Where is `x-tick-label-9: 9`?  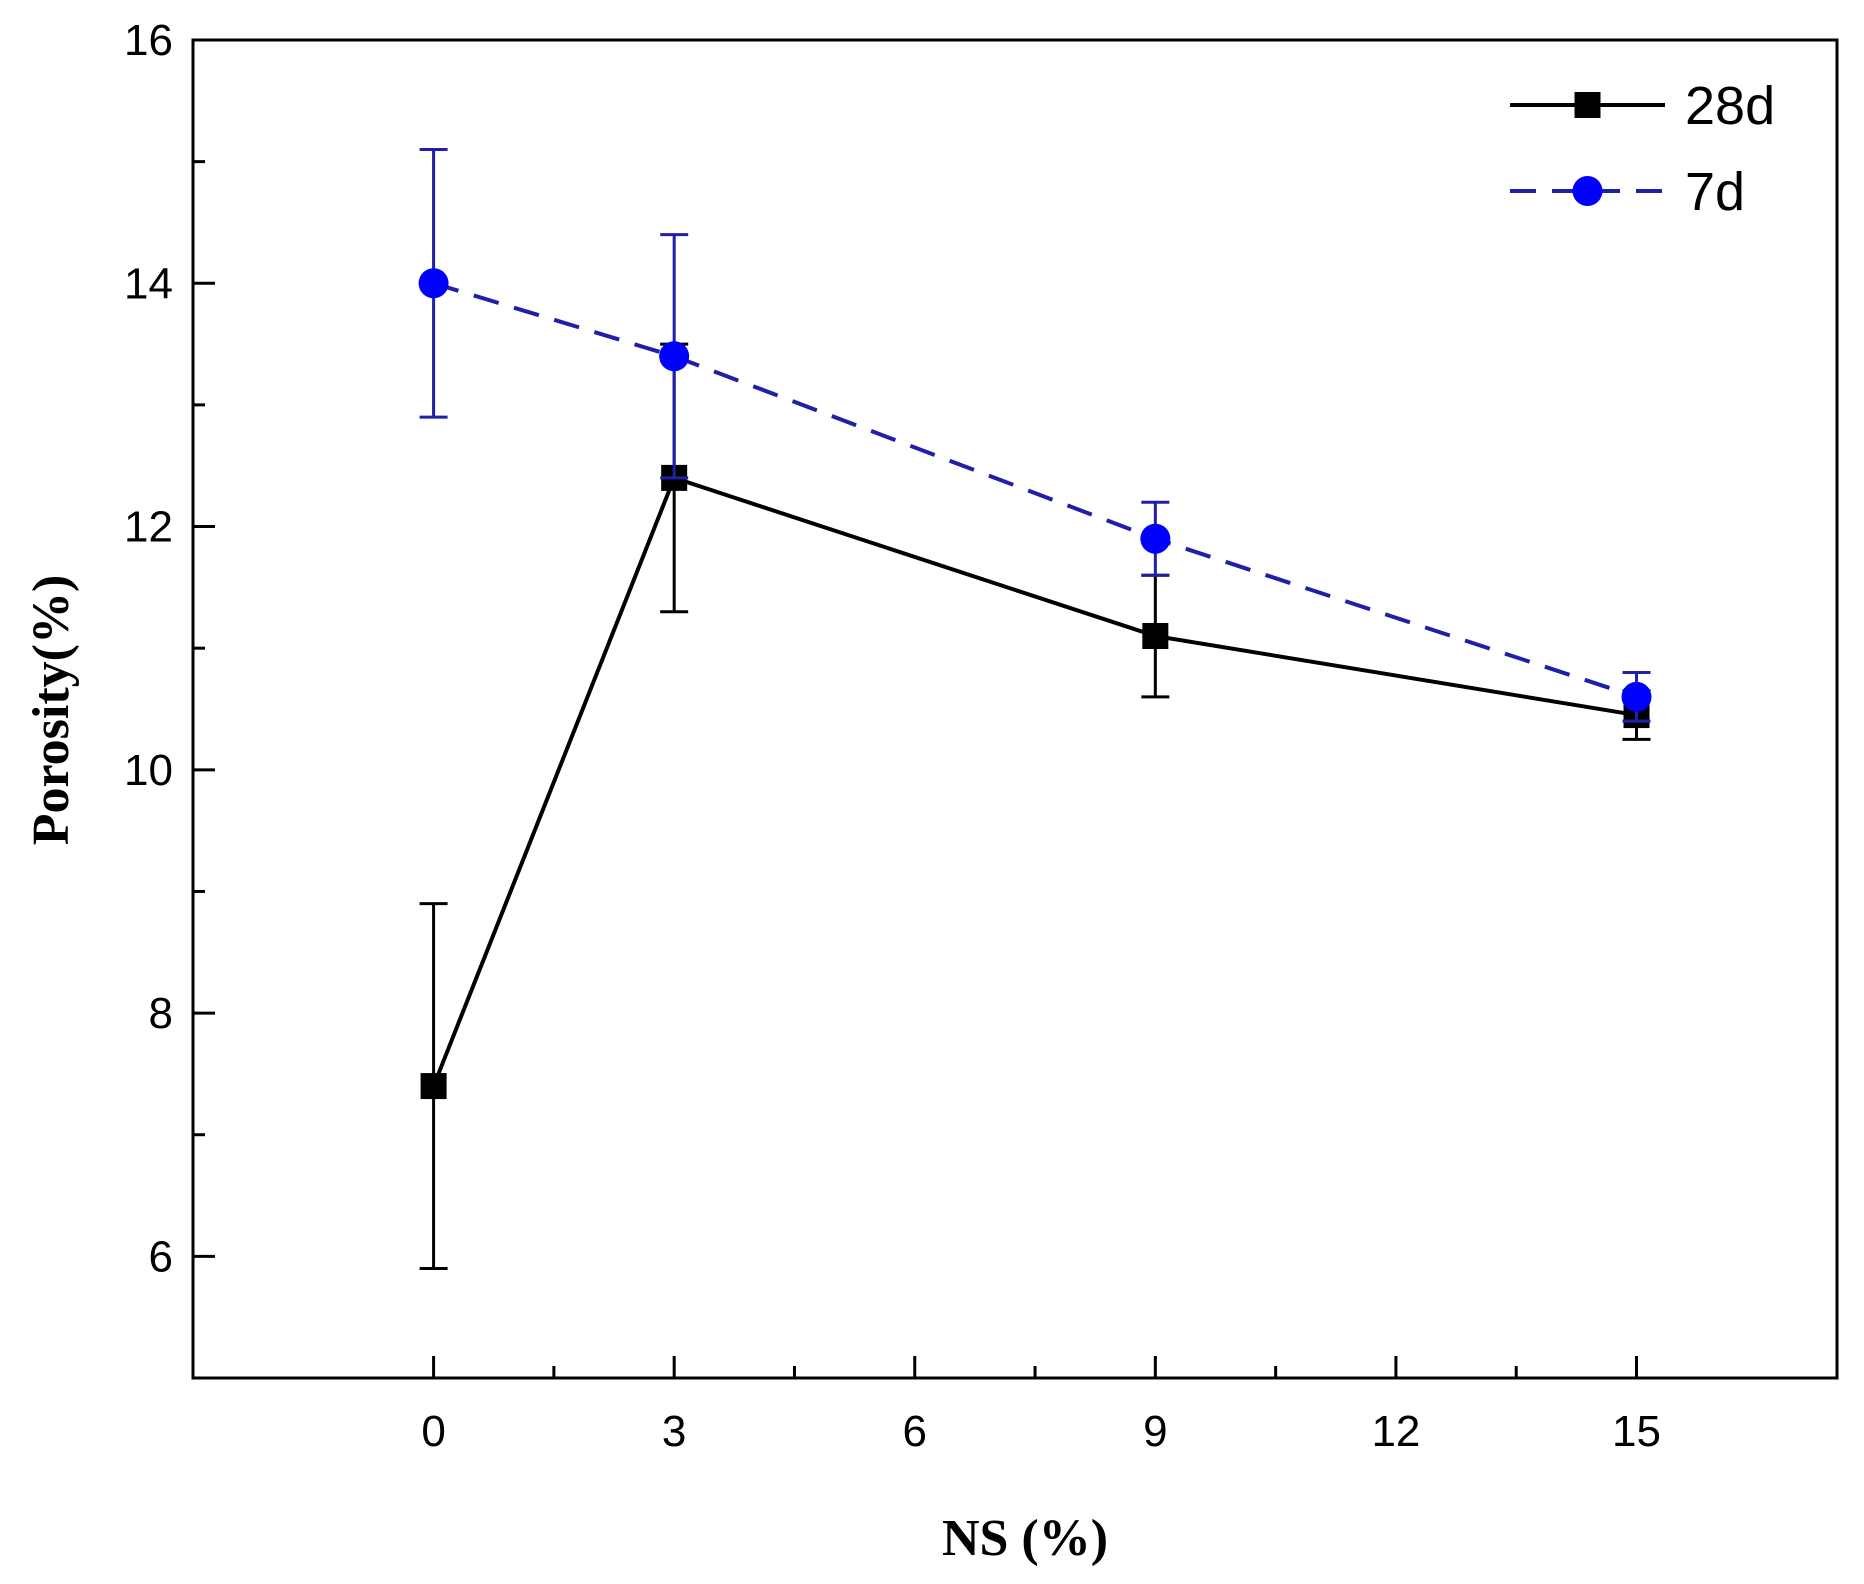 x-tick-label-9: 9 is located at coordinates (1155, 1431).